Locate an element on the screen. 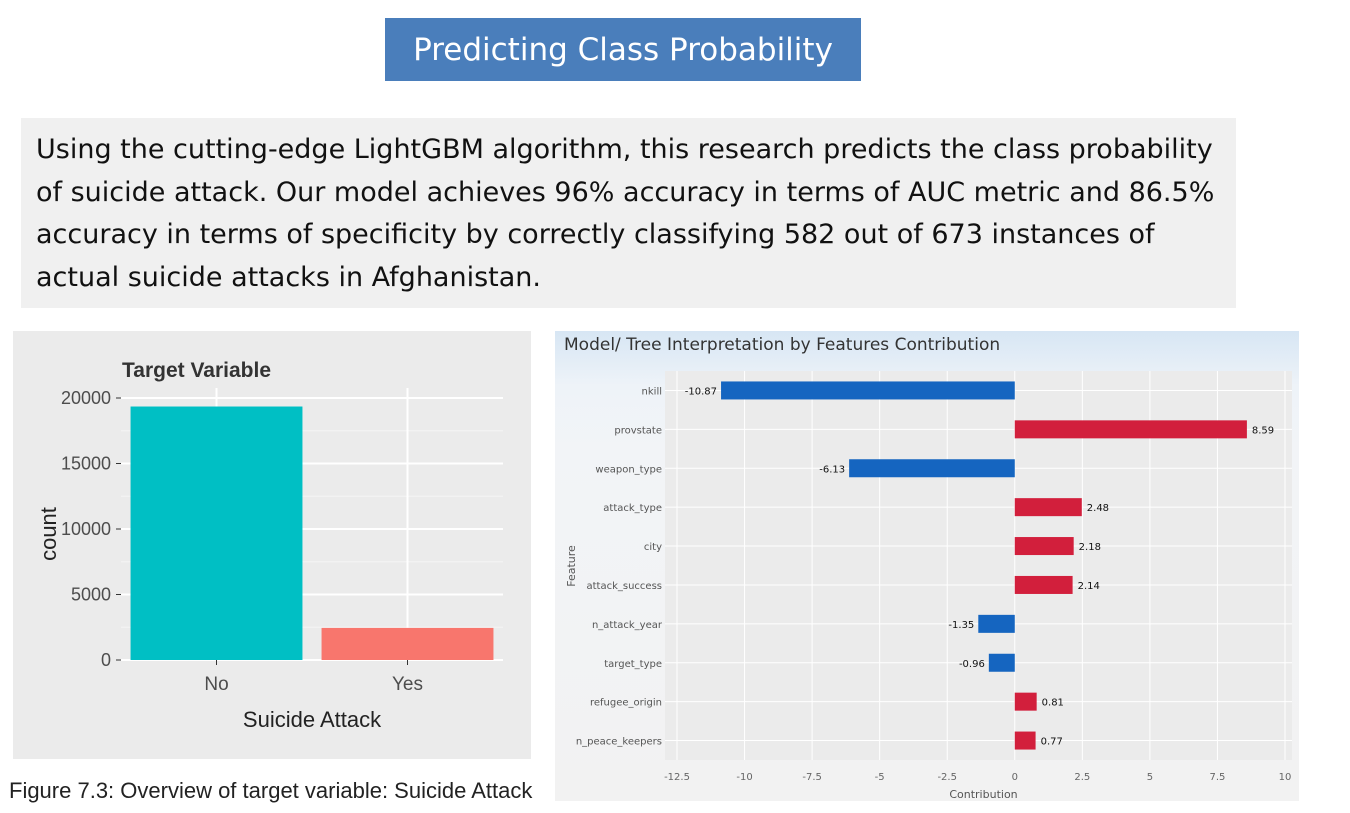 The image size is (1350, 813). y-tick-label: city is located at coordinates (653, 547).